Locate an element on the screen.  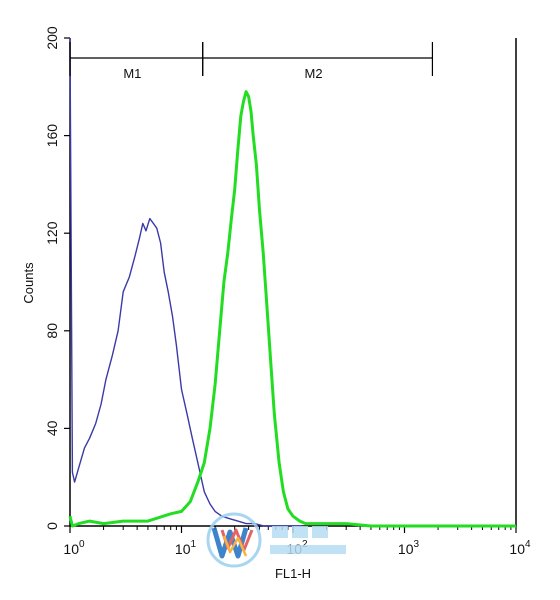
x-tick-label: 10³ is located at coordinates (409, 548).